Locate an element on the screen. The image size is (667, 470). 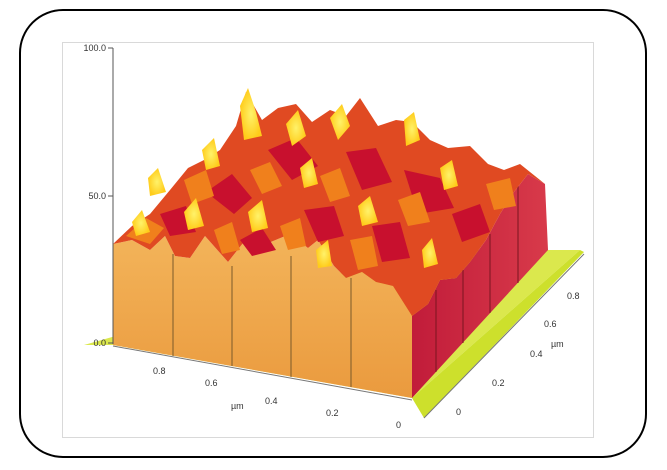
side-face is located at coordinates (480, 286).